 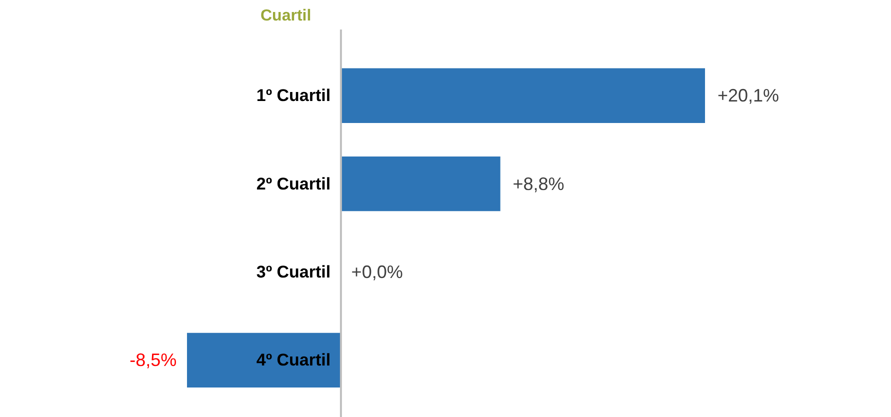 I want to click on data-label: +20,1%, so click(x=748, y=96).